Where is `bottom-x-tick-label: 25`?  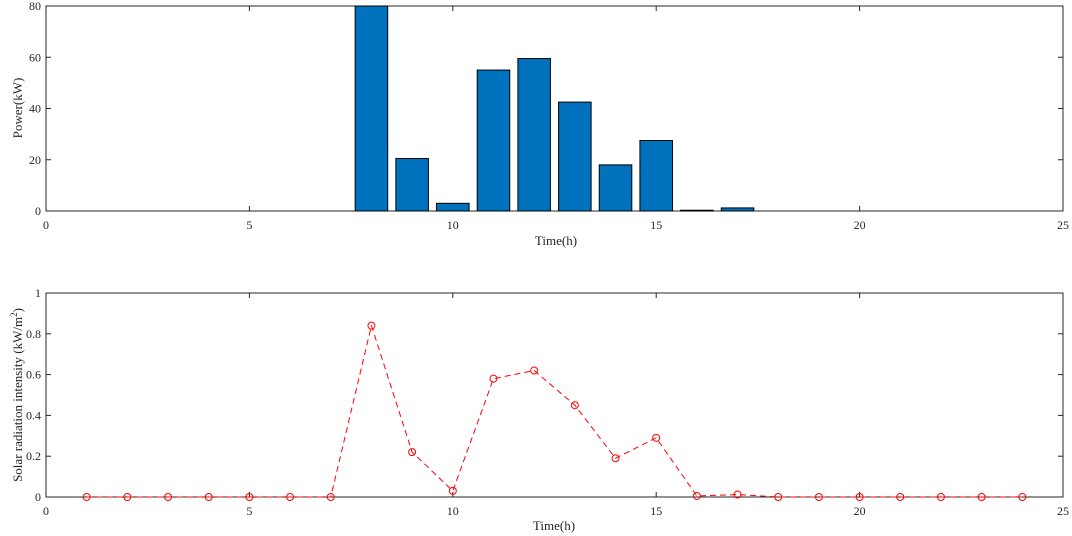
bottom-x-tick-label: 25 is located at coordinates (1063, 511).